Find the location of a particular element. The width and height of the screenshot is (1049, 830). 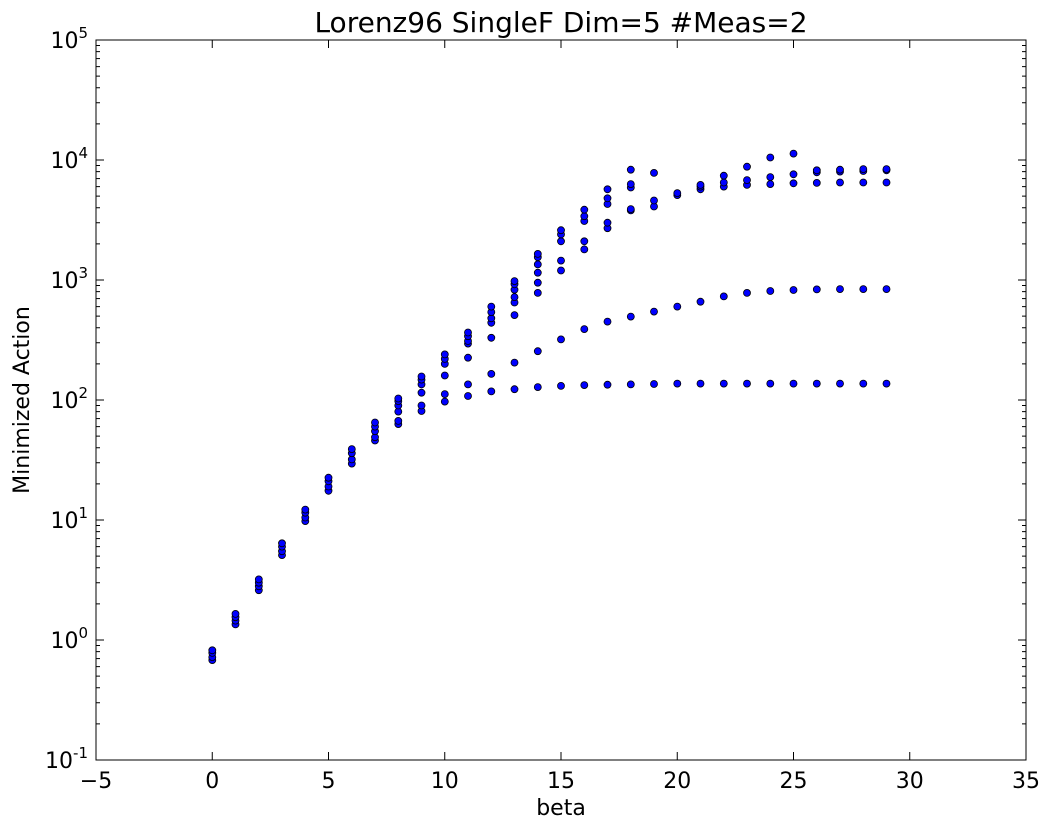

y-tick-label: 10¹ is located at coordinates (69, 519).